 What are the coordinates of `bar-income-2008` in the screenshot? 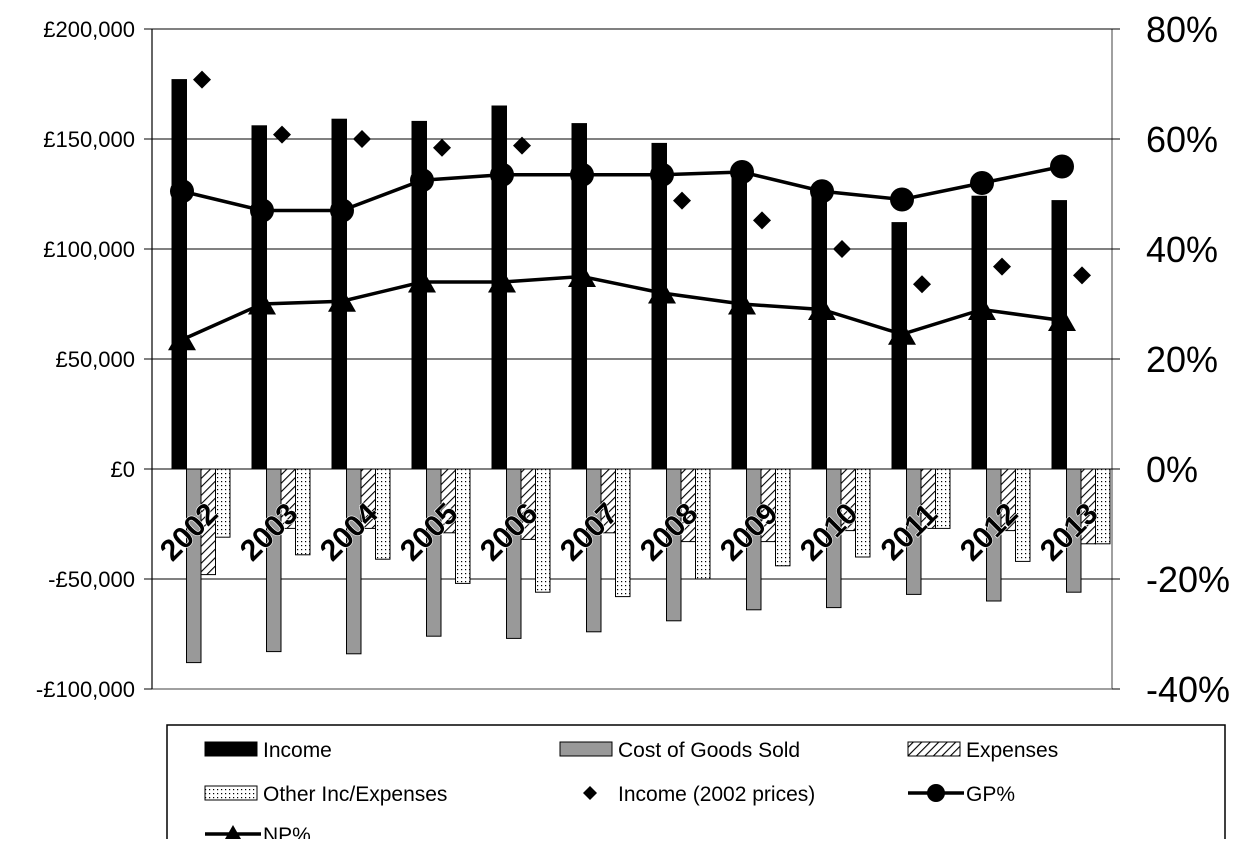 It's located at (659, 306).